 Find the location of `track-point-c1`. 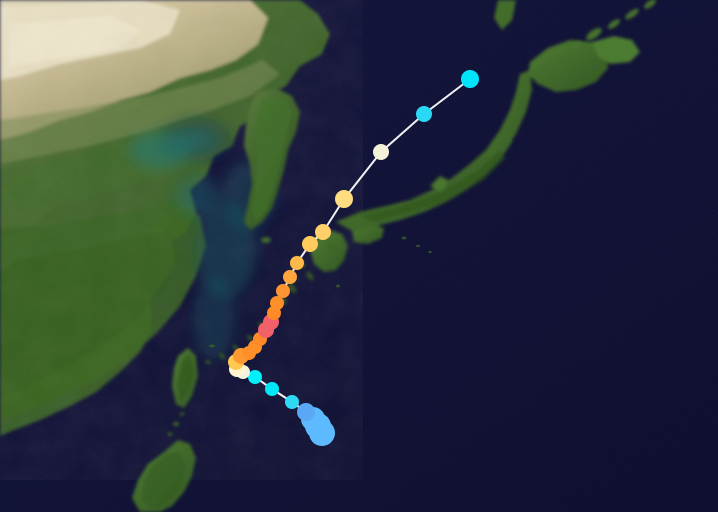

track-point-c1 is located at coordinates (381, 152).